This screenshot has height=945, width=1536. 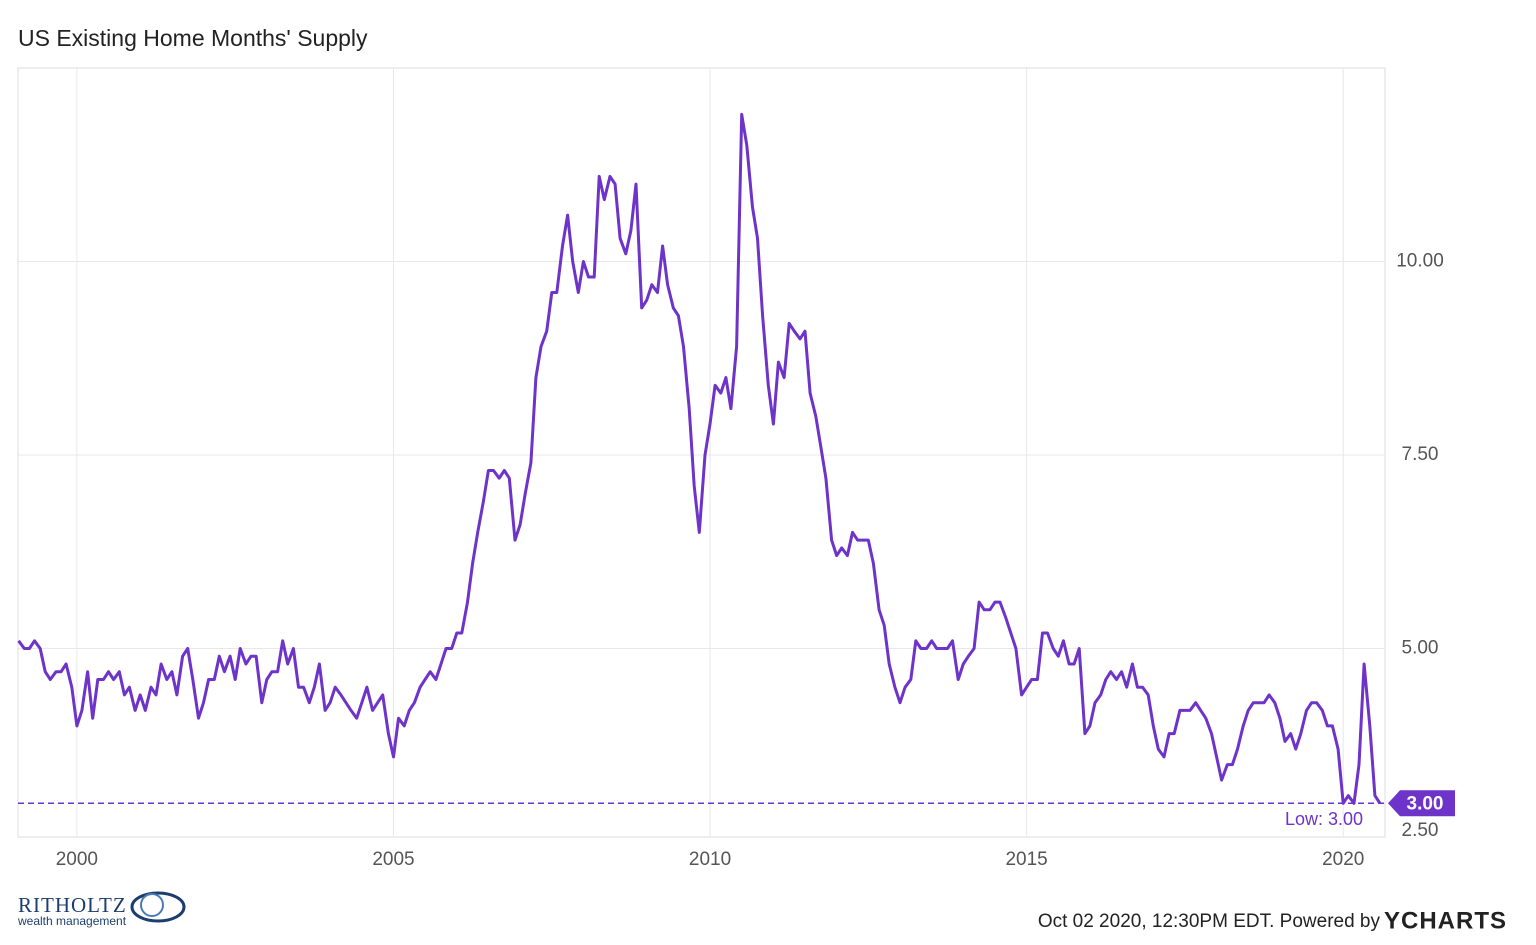 I want to click on y-tick-label: 7.50, so click(x=1420, y=454).